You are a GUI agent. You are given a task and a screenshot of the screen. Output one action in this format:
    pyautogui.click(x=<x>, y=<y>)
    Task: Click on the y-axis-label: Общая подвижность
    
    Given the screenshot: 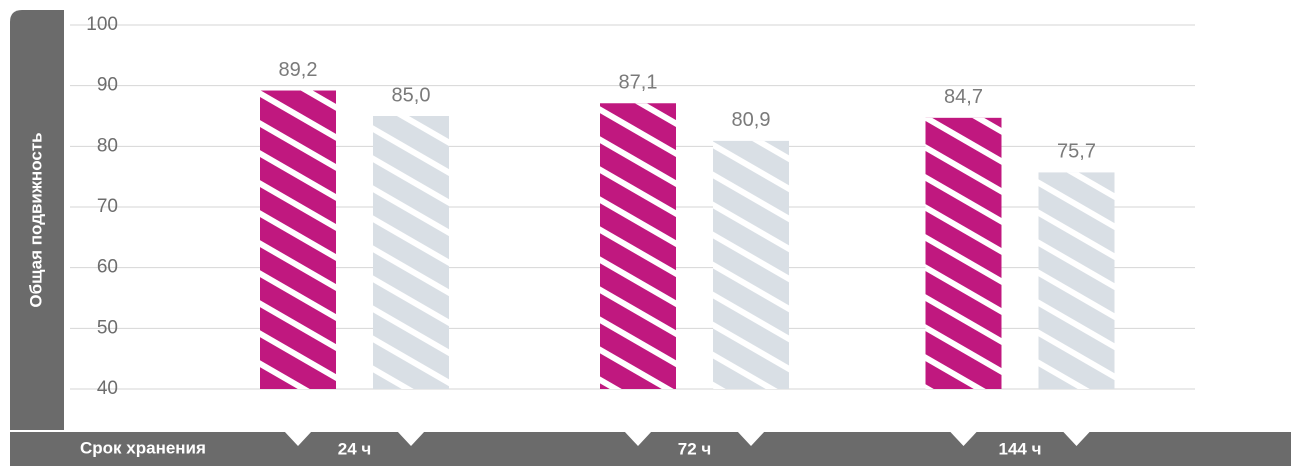 What is the action you would take?
    pyautogui.click(x=35, y=219)
    